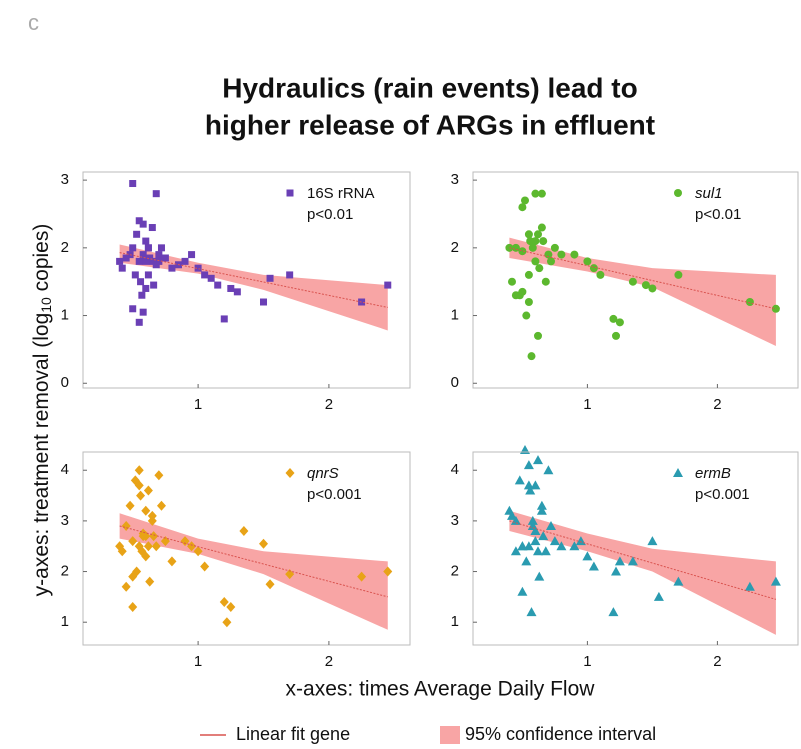  I want to click on panel: 16S rRNA p<0.01 0 1 2 3 1 2, so click(236, 292).